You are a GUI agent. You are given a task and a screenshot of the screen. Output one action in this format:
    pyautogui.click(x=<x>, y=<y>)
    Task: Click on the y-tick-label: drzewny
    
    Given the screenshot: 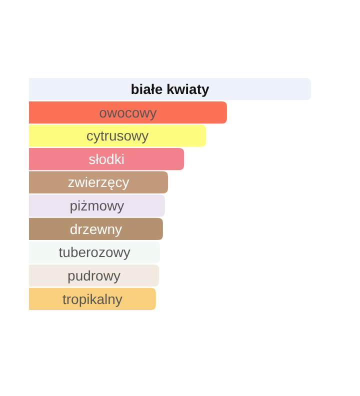 What is the action you would take?
    pyautogui.click(x=96, y=228)
    